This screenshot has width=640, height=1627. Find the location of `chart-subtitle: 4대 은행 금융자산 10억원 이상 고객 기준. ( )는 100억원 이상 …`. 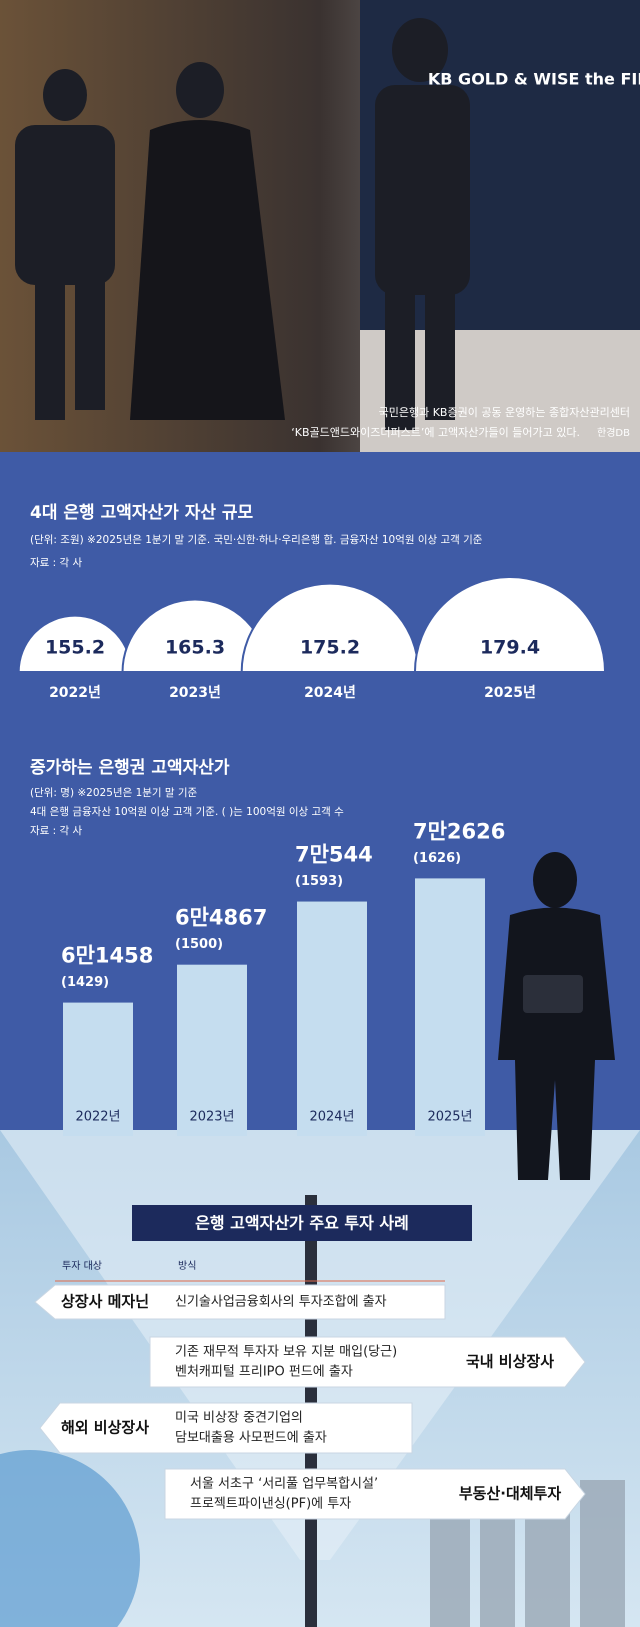

chart-subtitle: 4대 은행 금융자산 10억원 이상 고객 기준. ( )는 100억원 이상 … is located at coordinates (187, 812).